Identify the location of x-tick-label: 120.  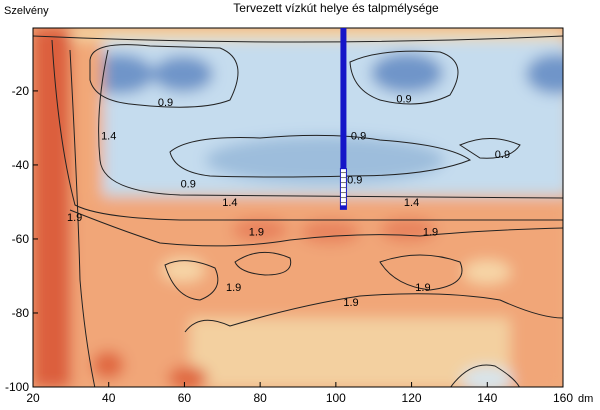
(412, 398).